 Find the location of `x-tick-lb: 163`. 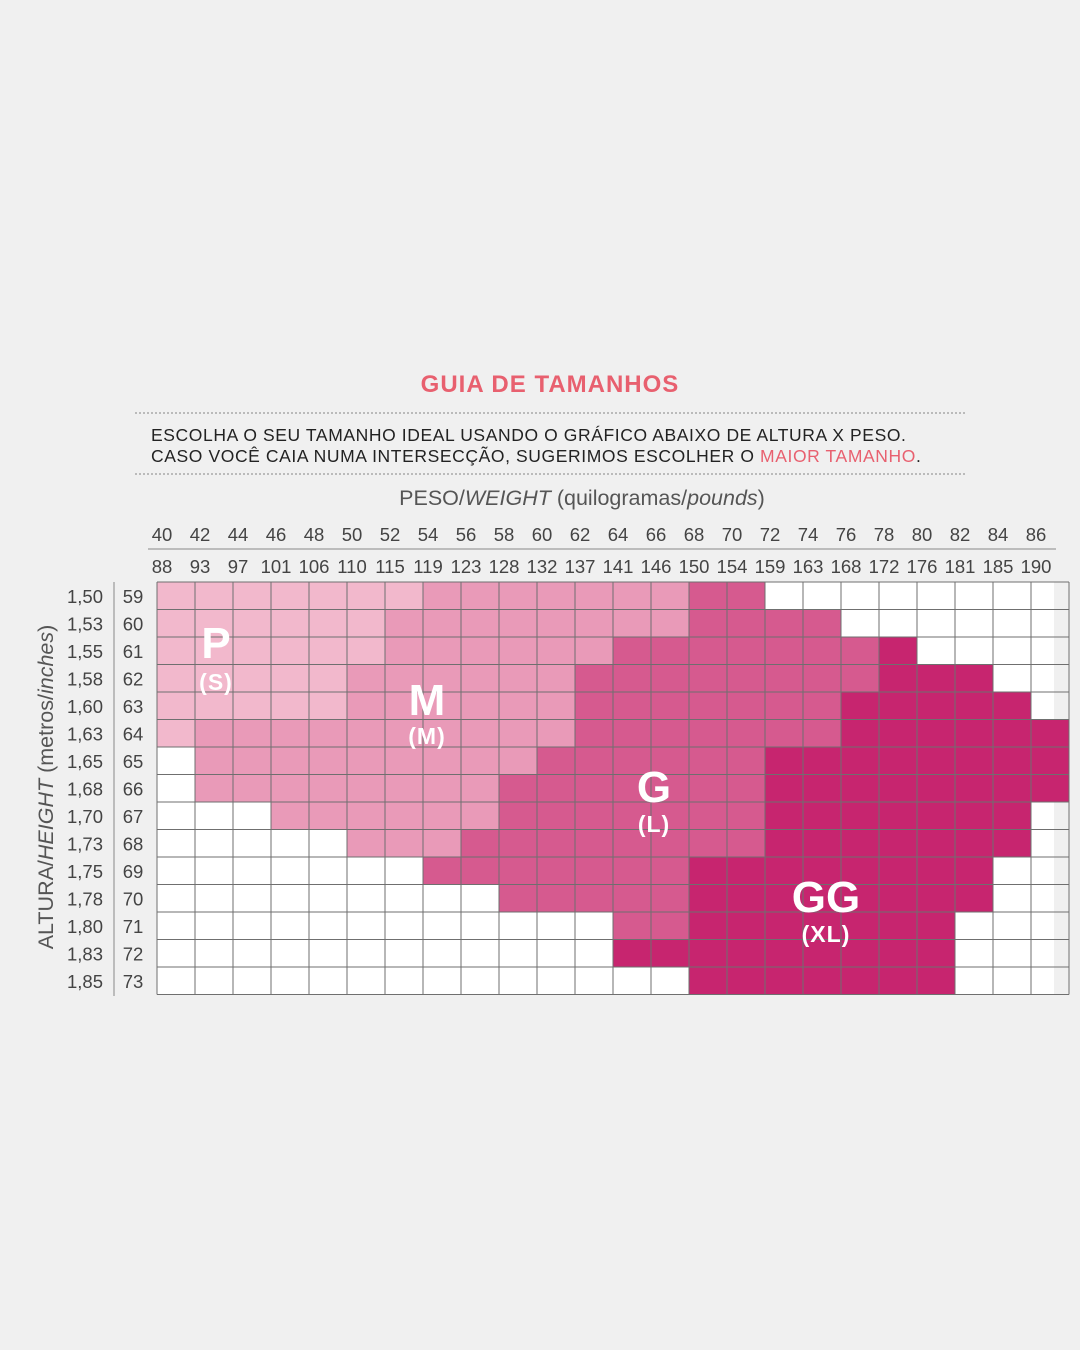

x-tick-lb: 163 is located at coordinates (808, 566).